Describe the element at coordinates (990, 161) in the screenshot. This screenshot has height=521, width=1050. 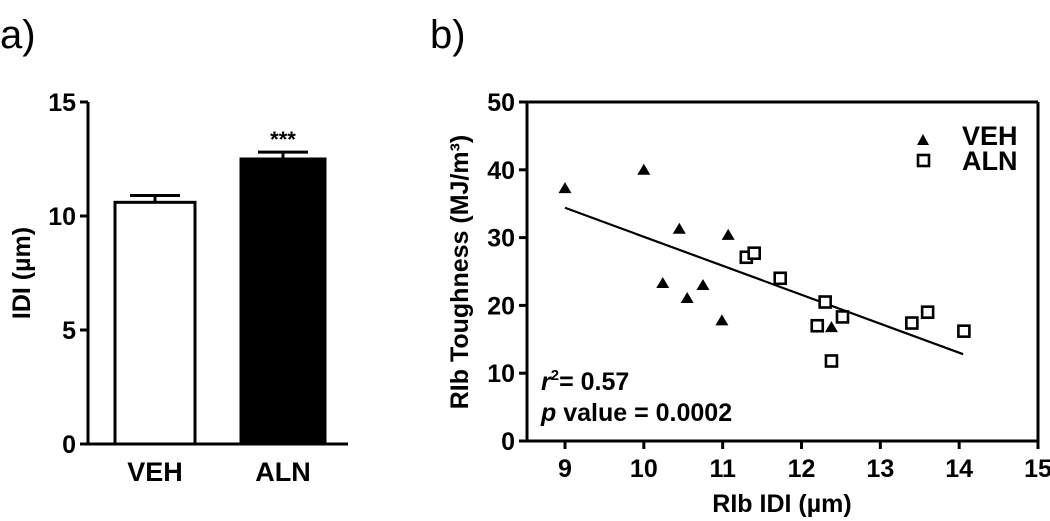
I see `legend-label-aln: ALN` at that location.